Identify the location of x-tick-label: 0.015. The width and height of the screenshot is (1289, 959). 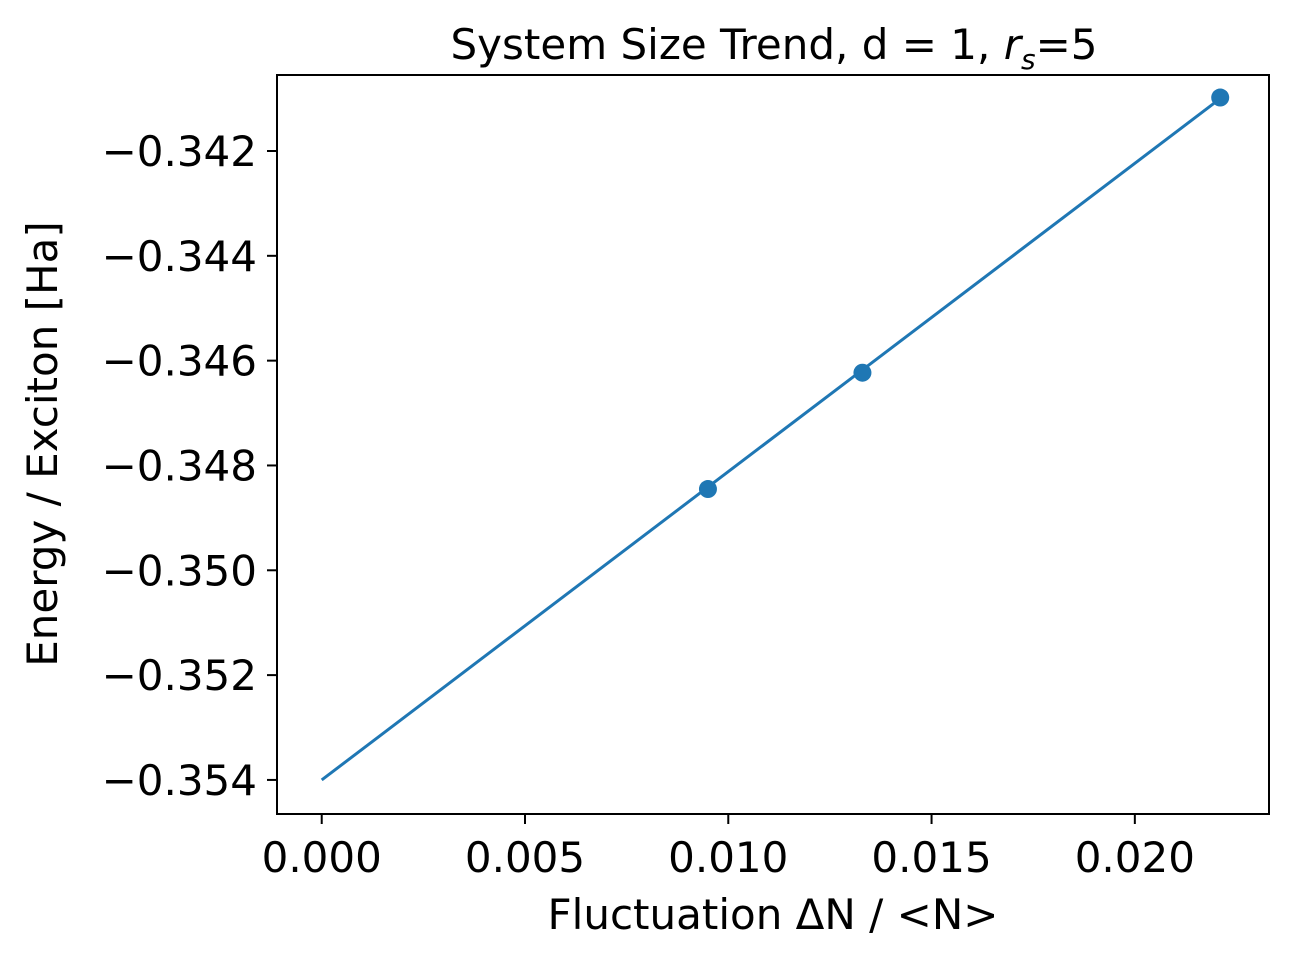
(931, 857).